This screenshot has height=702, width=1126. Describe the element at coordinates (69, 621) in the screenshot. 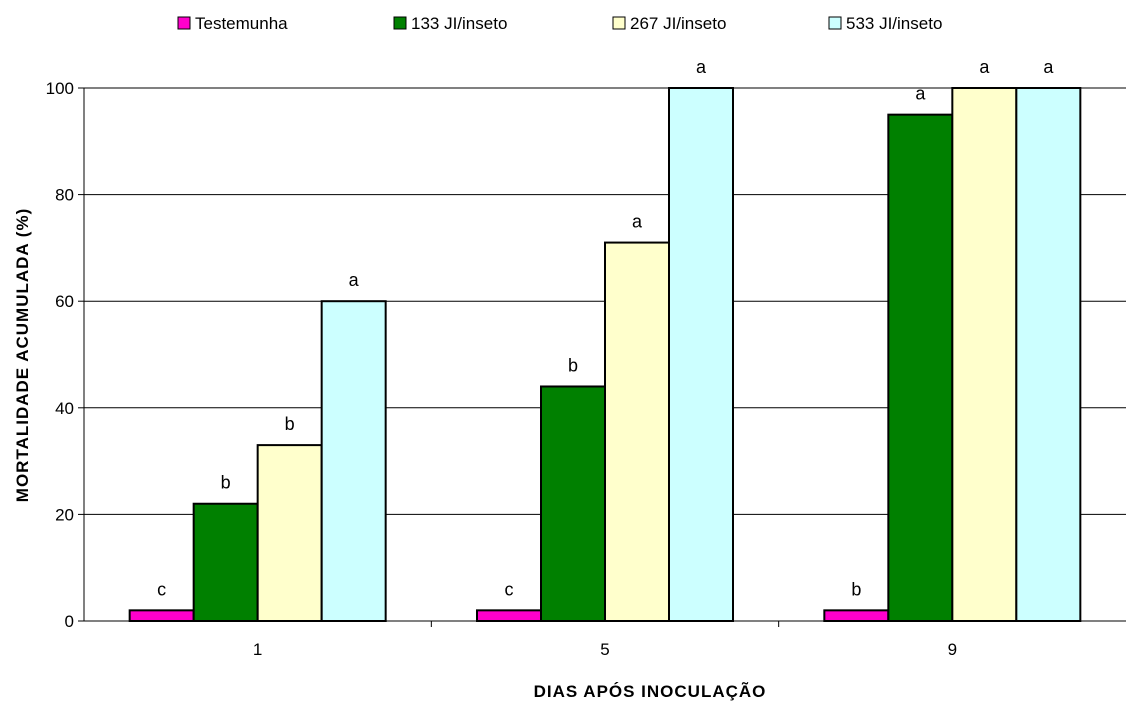

I see `y-tick-label: 0` at that location.